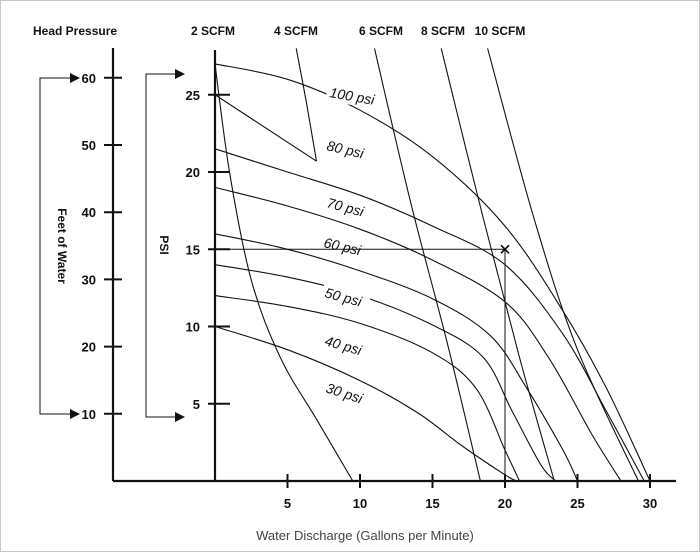 The width and height of the screenshot is (700, 552). I want to click on curve-label: 100 psi, so click(352, 96).